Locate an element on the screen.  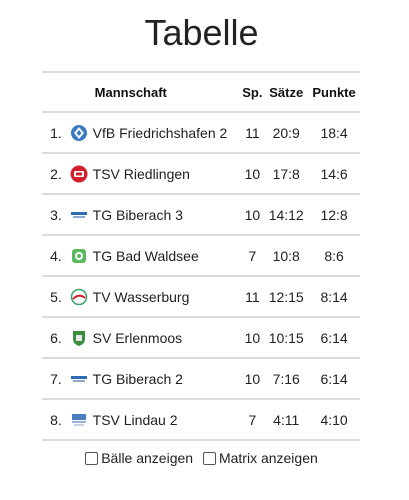
tsv-riedlingen-logo-icon is located at coordinates (79, 174).